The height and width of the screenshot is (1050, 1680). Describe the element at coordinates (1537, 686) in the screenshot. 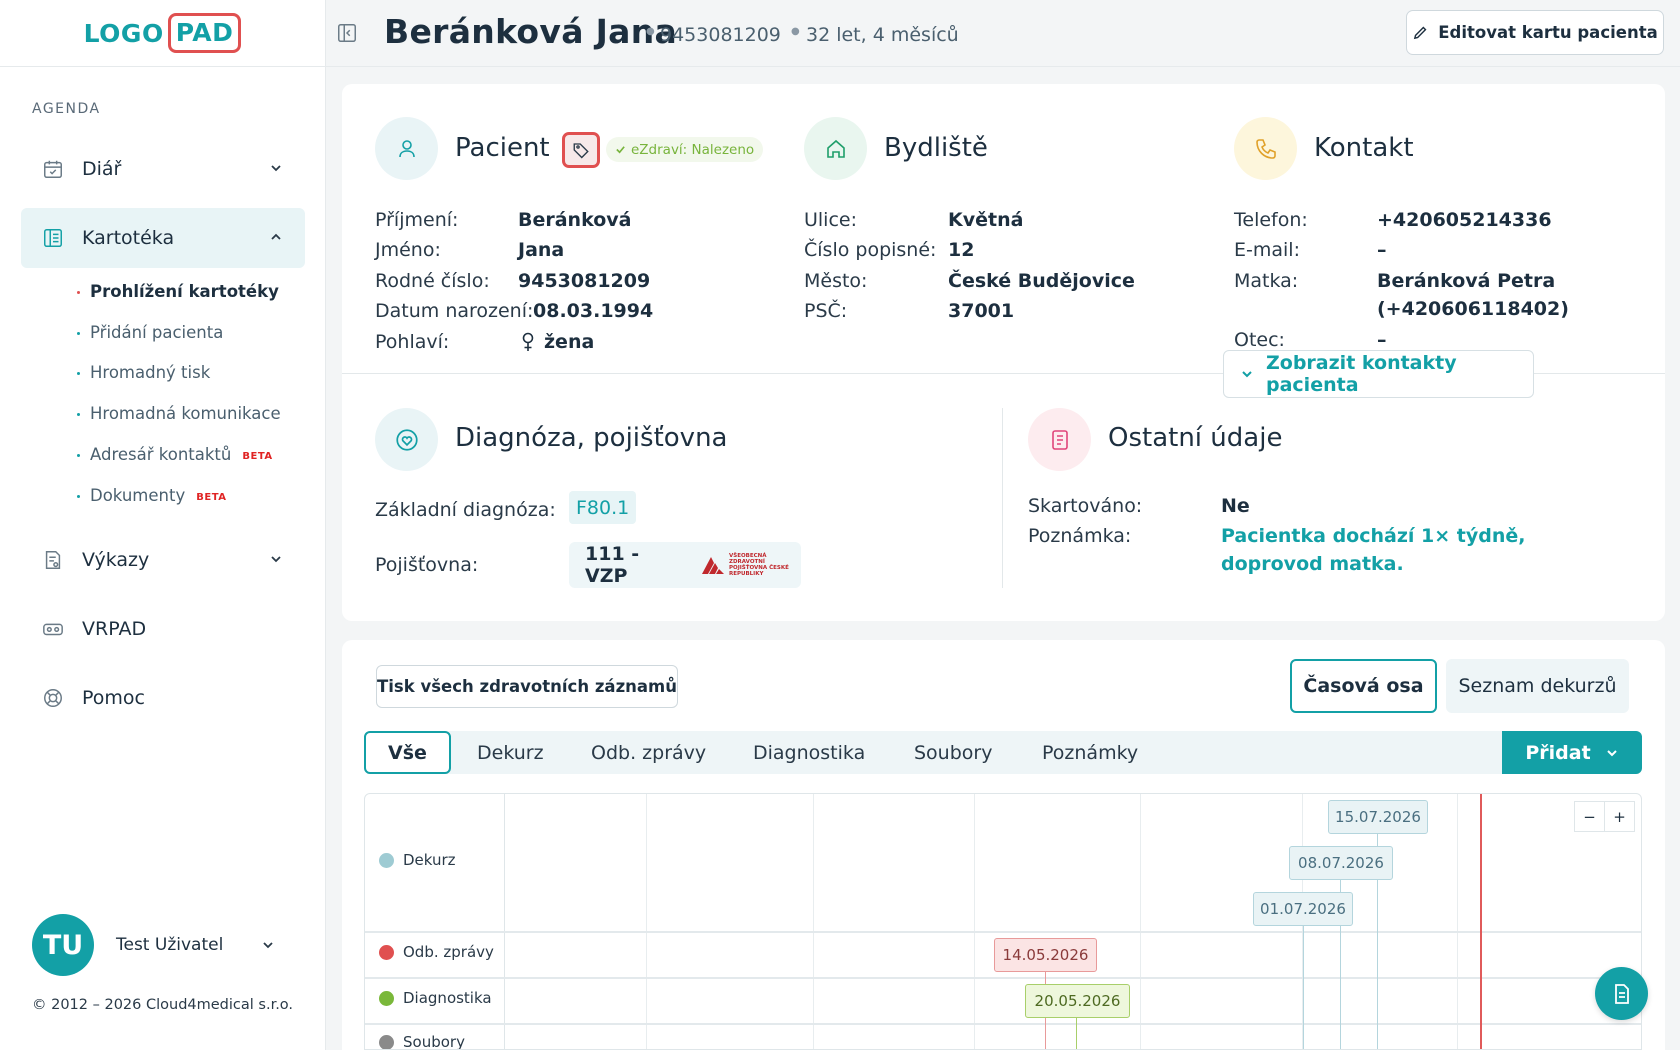

I see `dekurz-list-view-button: Seznam dekurzů` at that location.